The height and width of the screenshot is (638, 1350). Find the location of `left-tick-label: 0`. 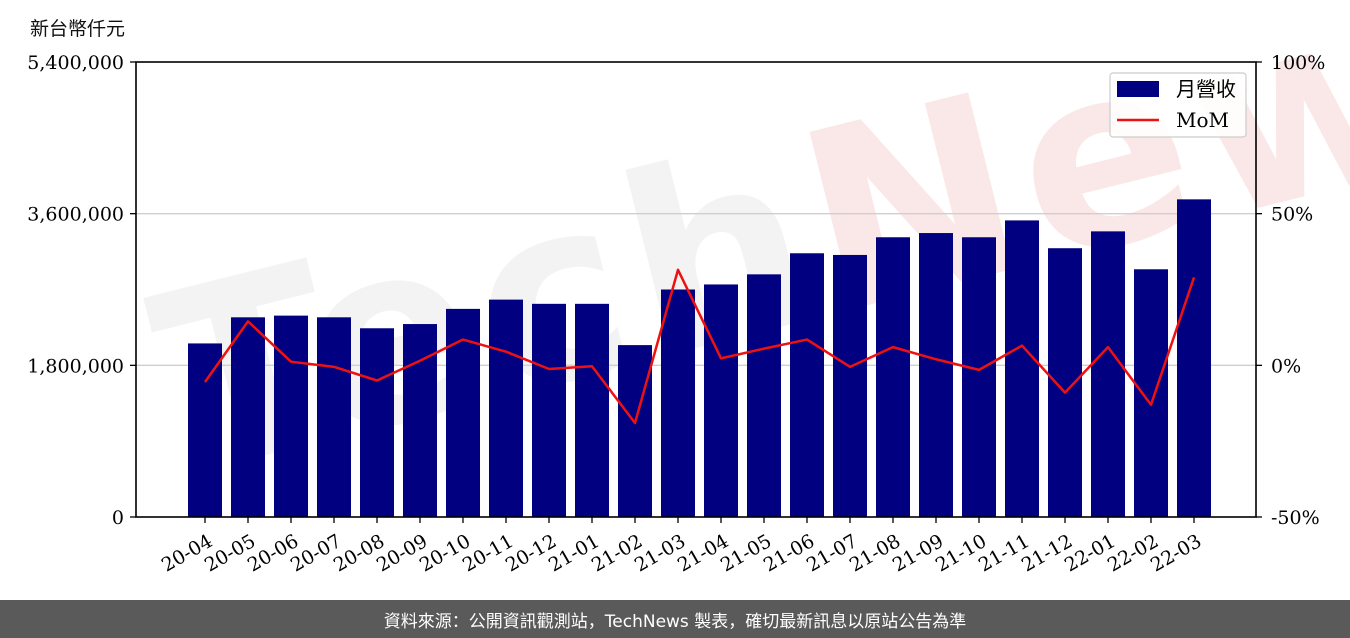

left-tick-label: 0 is located at coordinates (118, 518).